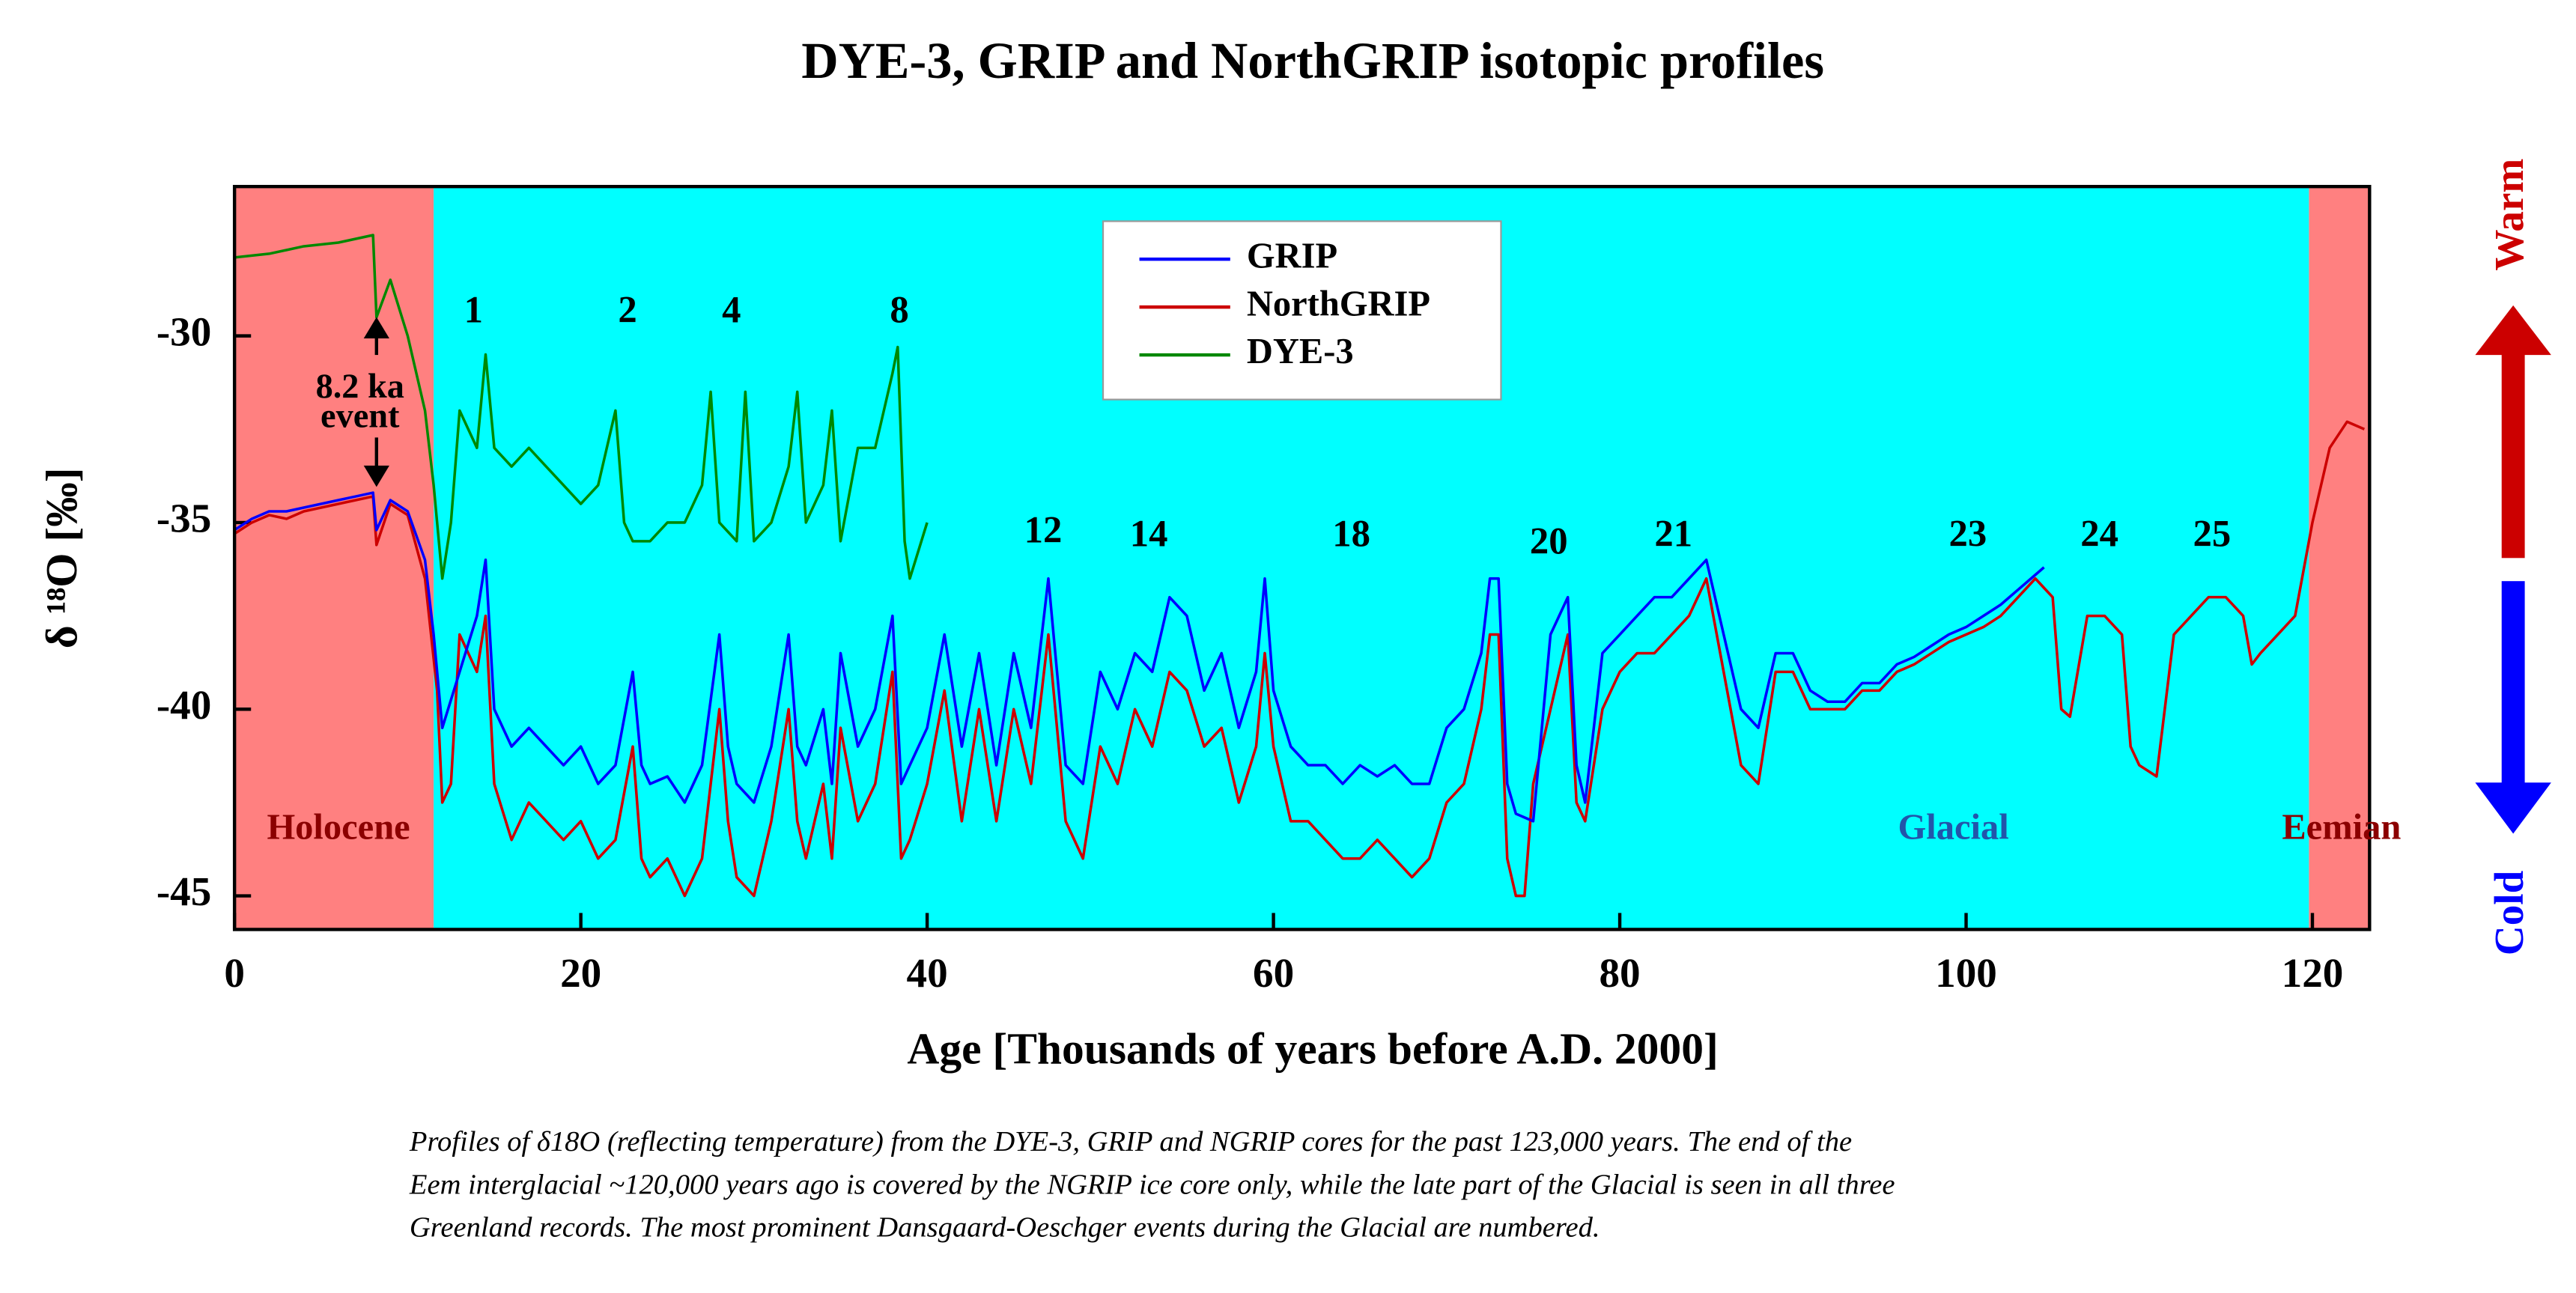  Describe the element at coordinates (1043, 530) in the screenshot. I see `event-number: 12` at that location.